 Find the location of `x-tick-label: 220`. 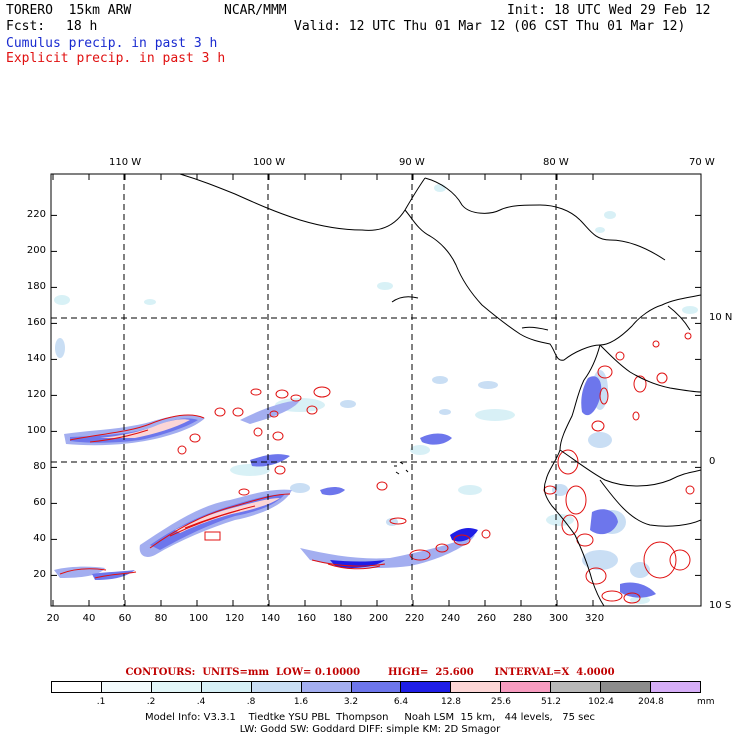

x-tick-label: 220 is located at coordinates (415, 618).